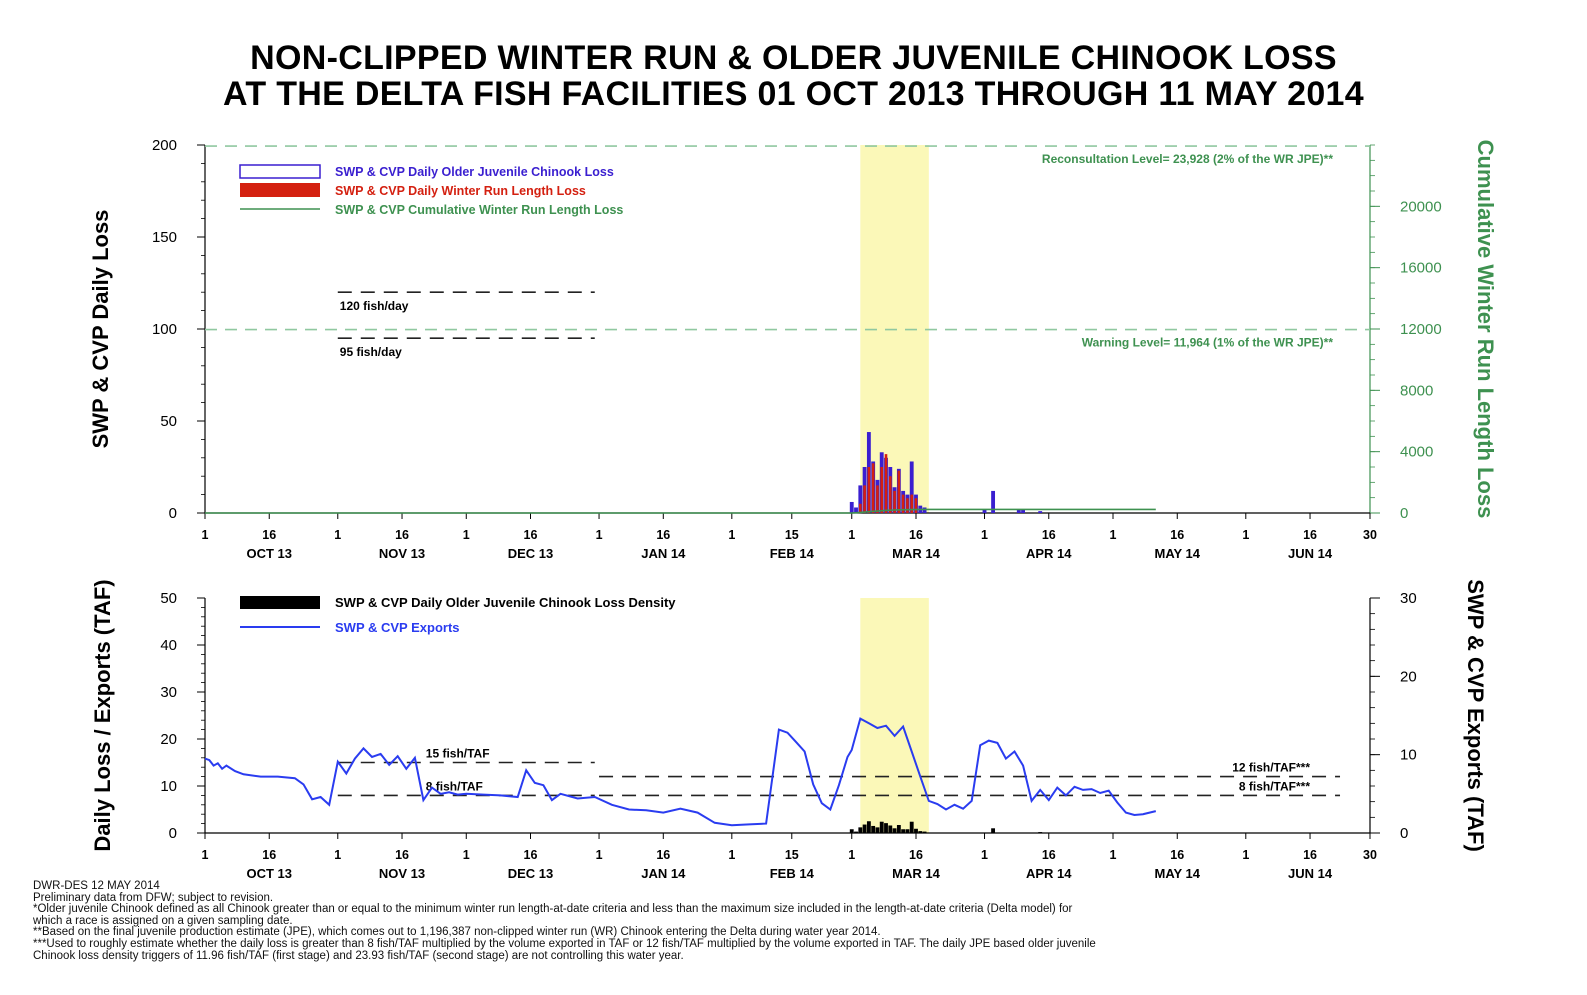 The height and width of the screenshot is (995, 1587). What do you see at coordinates (1310, 553) in the screenshot?
I see `x-month-label: JUN 14` at bounding box center [1310, 553].